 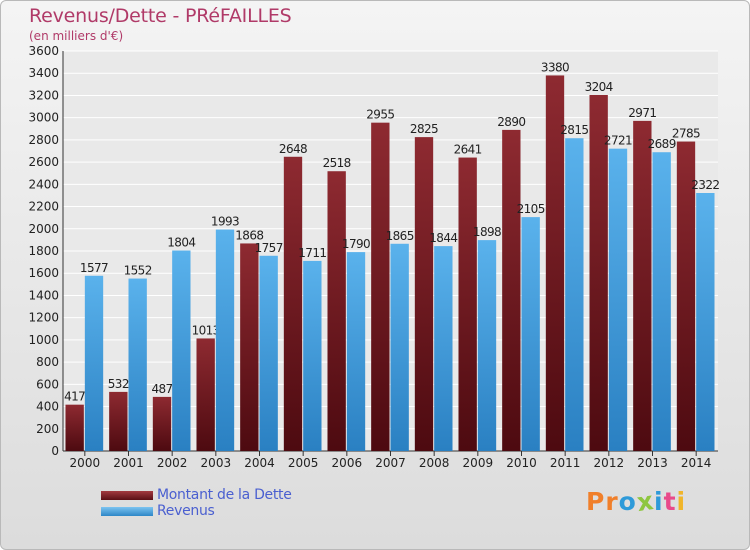 What do you see at coordinates (43, 318) in the screenshot?
I see `y-tick-label: 1200` at bounding box center [43, 318].